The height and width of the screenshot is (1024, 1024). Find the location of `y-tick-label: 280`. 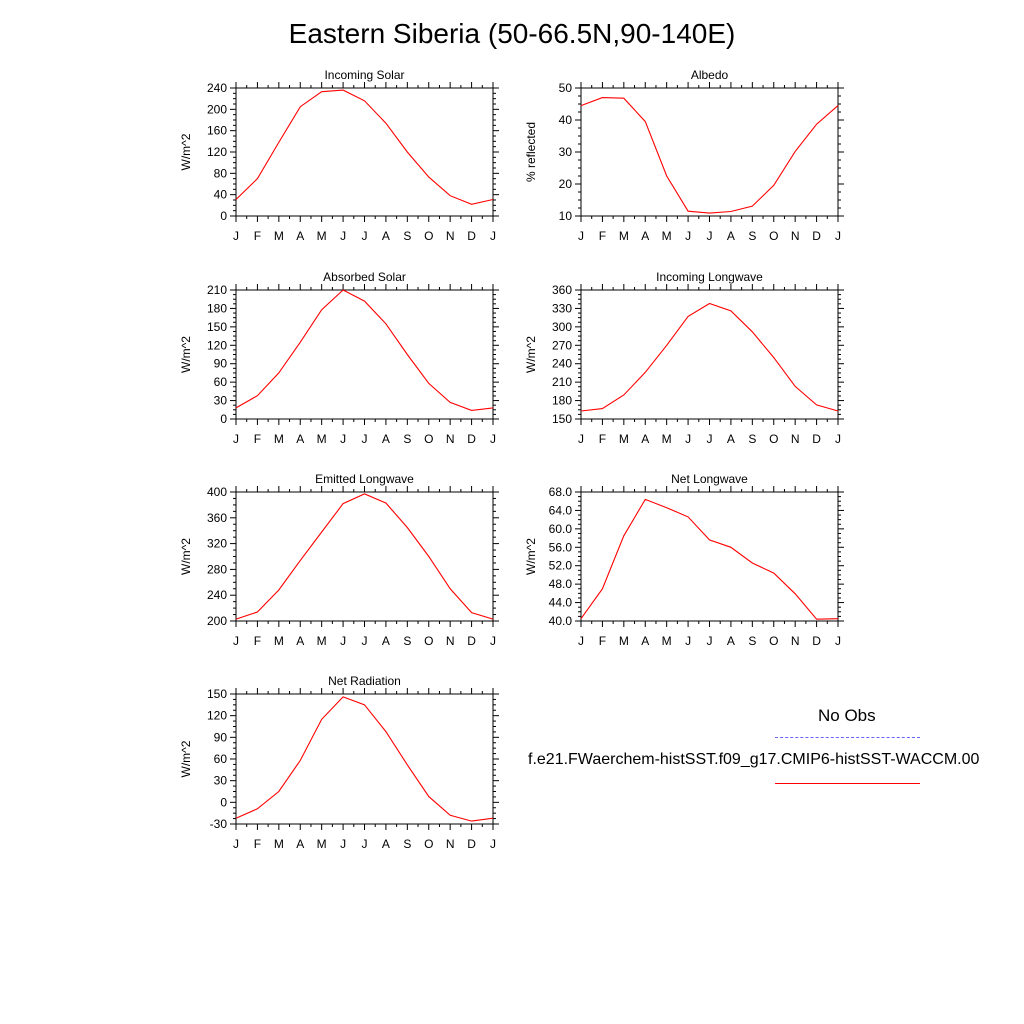

y-tick-label: 280 is located at coordinates (217, 569).